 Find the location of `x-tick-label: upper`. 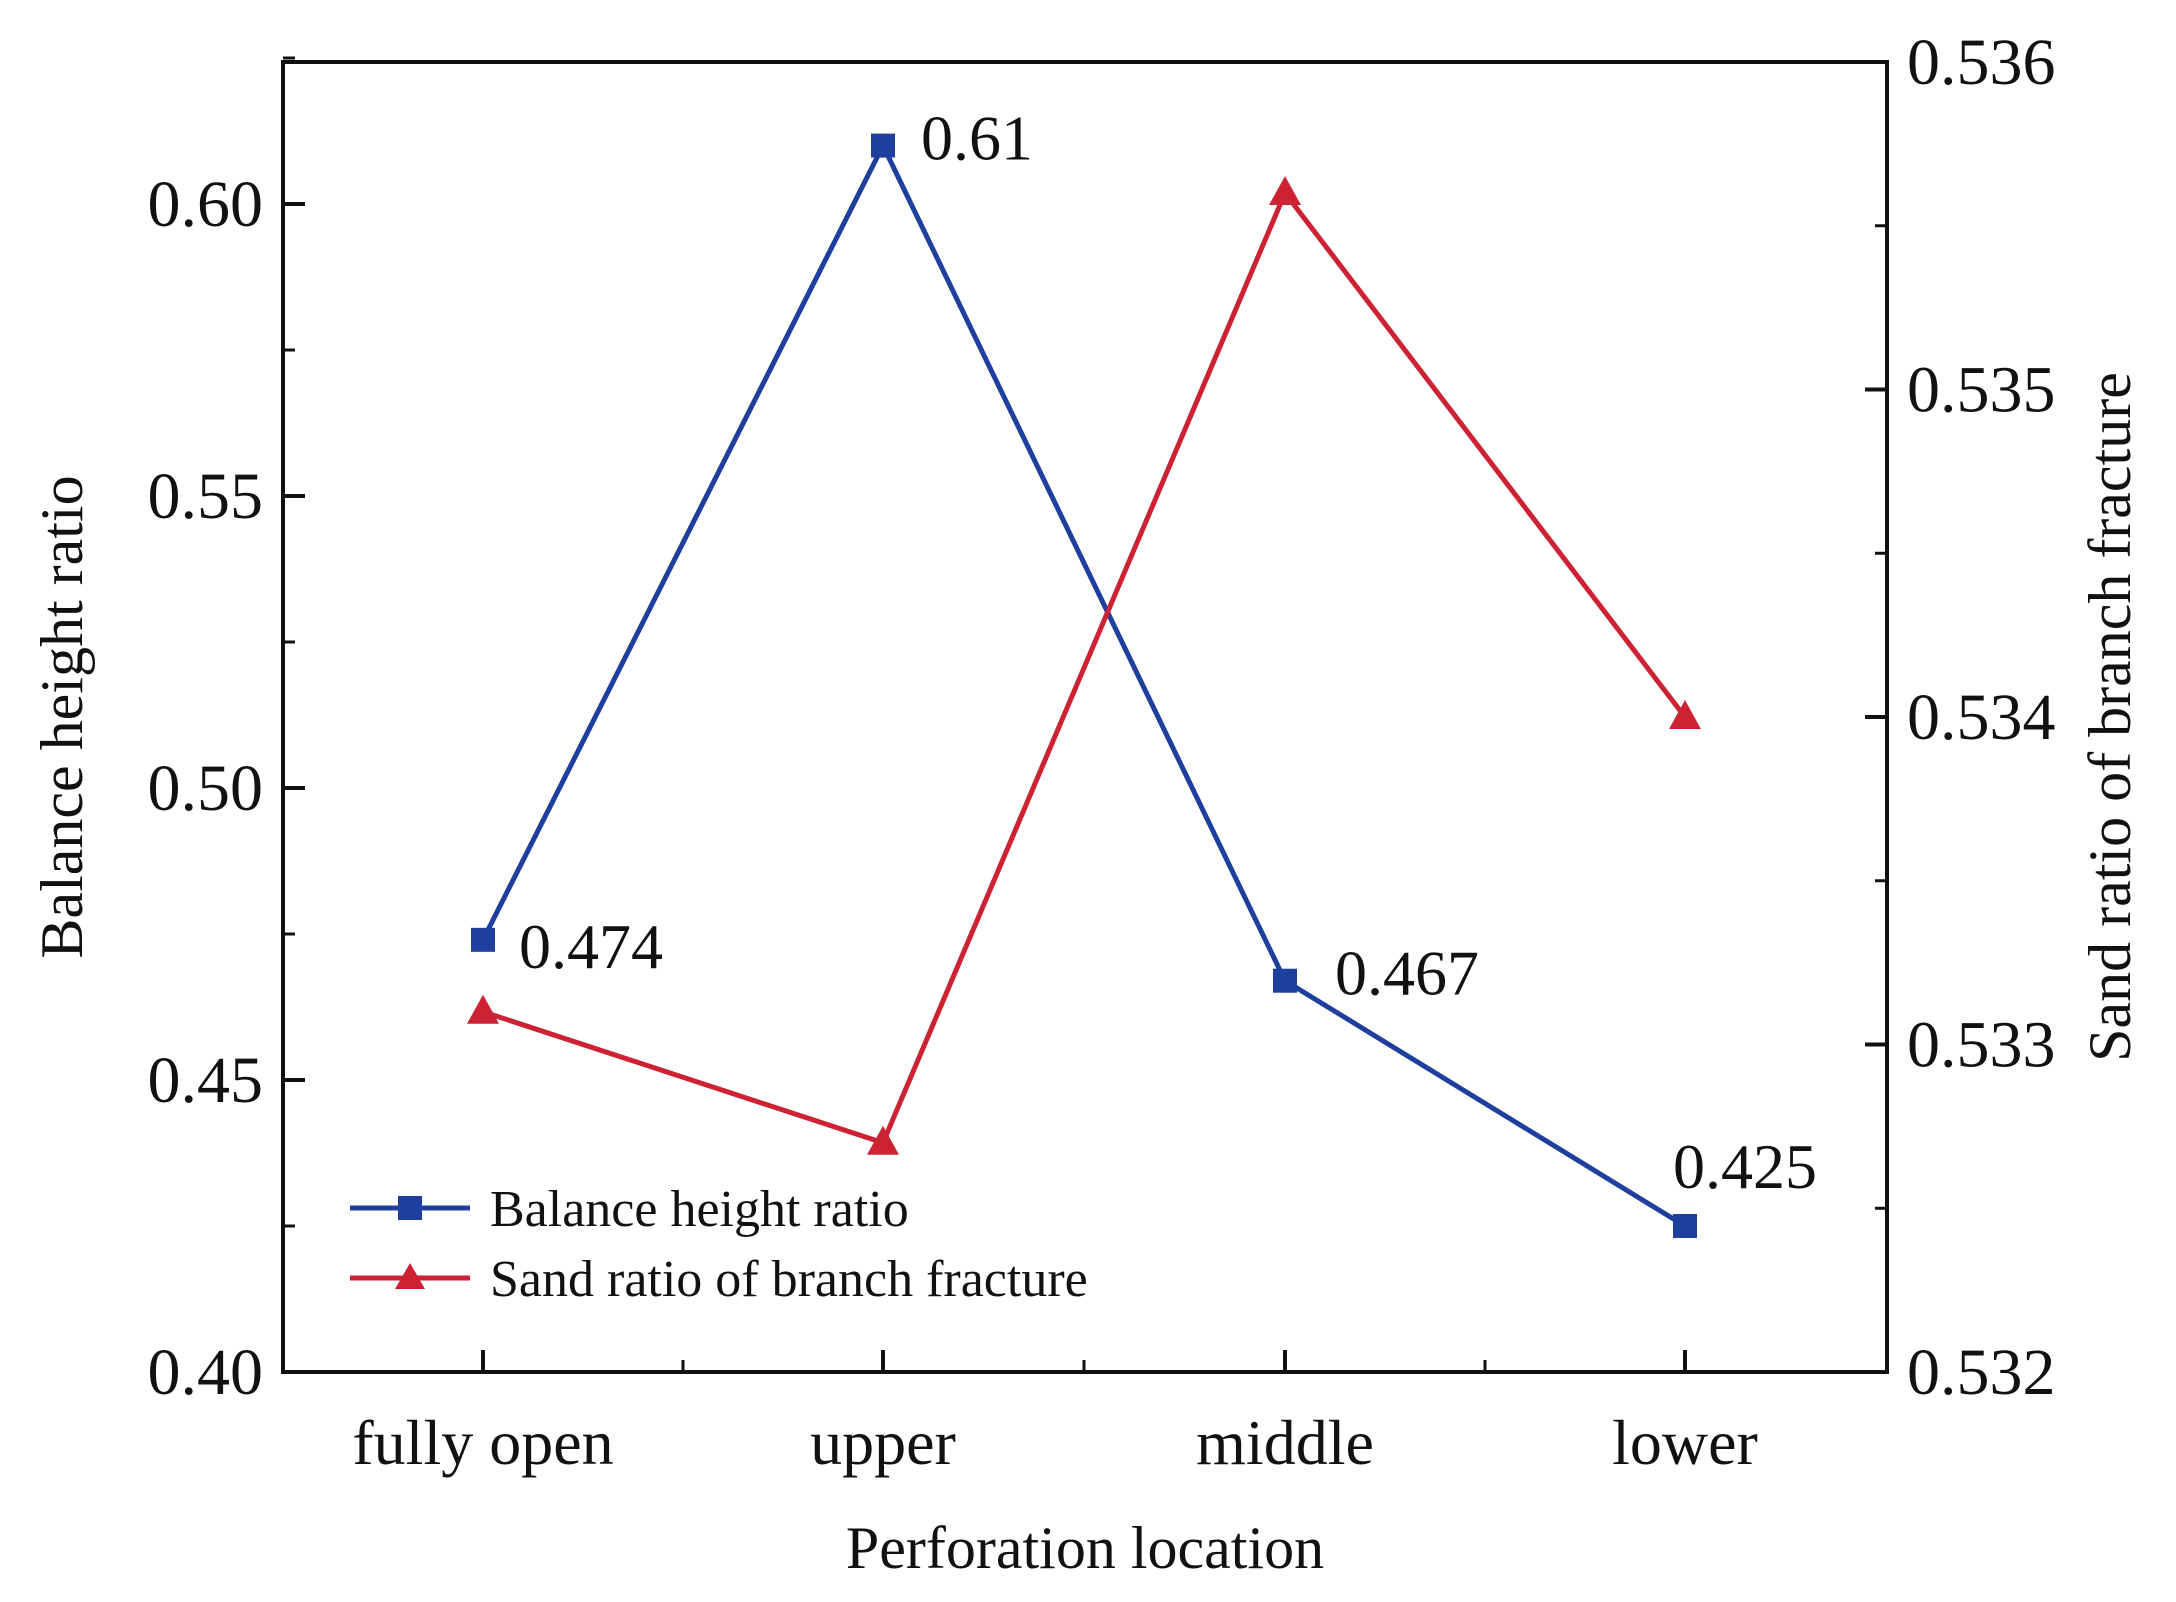

x-tick-label: upper is located at coordinates (883, 1442).